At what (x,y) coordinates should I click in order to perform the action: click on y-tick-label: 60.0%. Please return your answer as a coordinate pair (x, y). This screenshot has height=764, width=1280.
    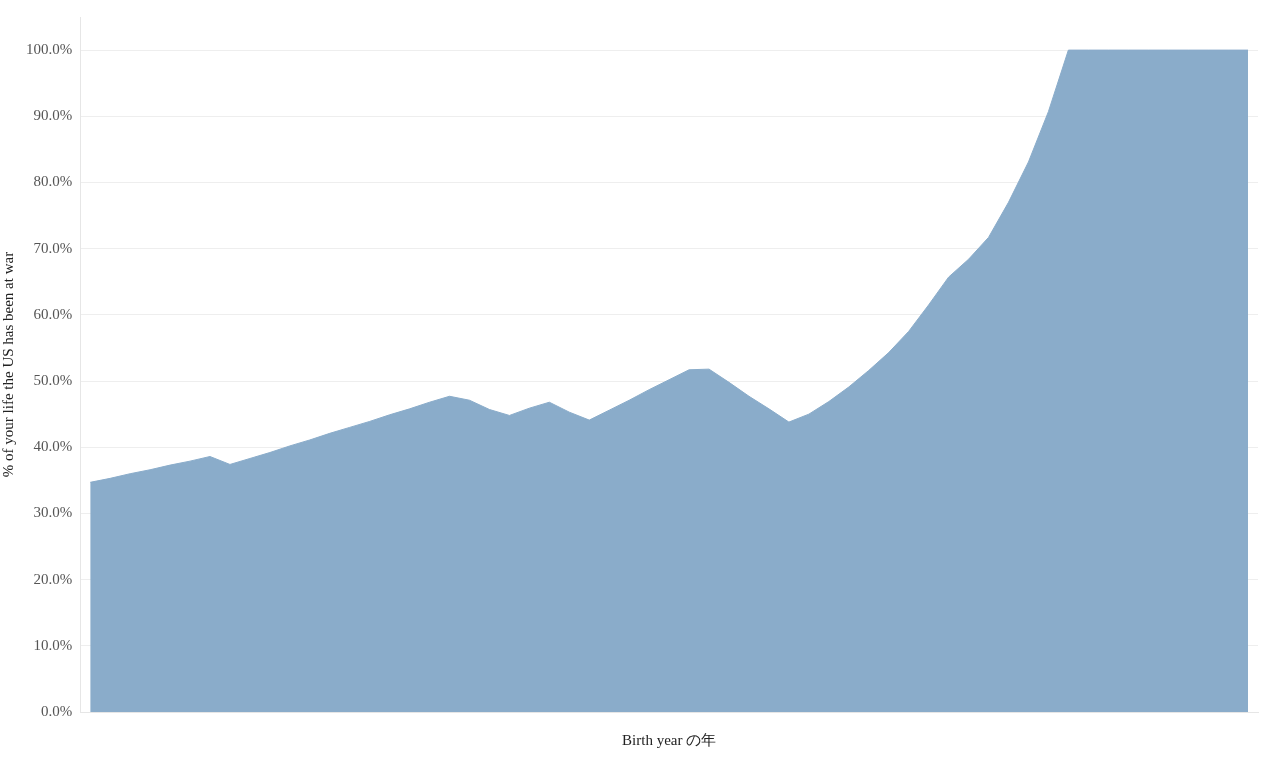
    Looking at the image, I should click on (53, 313).